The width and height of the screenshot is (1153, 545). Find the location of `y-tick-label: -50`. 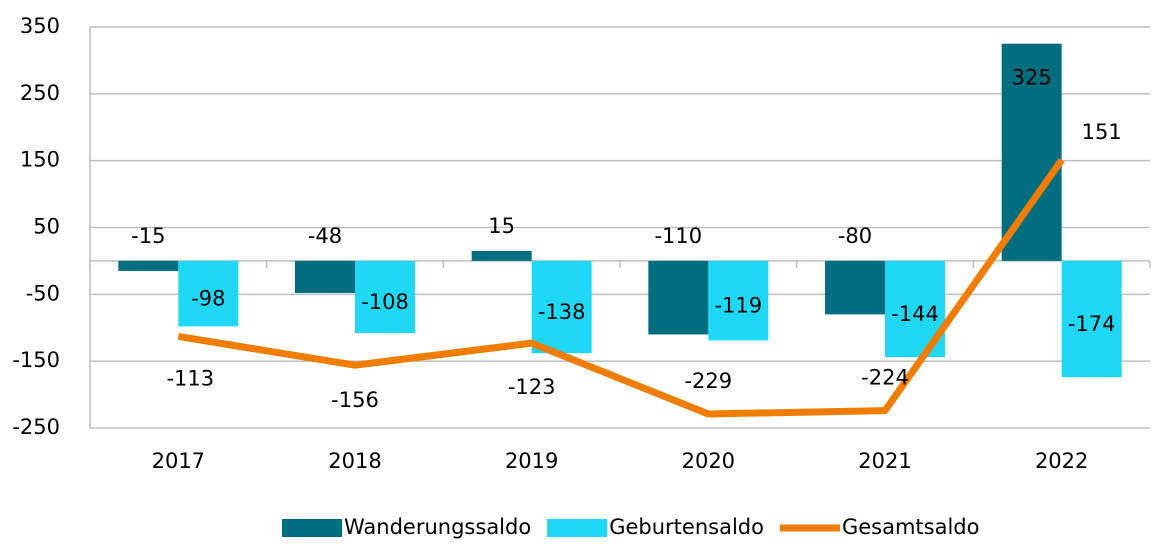

y-tick-label: -50 is located at coordinates (43, 293).